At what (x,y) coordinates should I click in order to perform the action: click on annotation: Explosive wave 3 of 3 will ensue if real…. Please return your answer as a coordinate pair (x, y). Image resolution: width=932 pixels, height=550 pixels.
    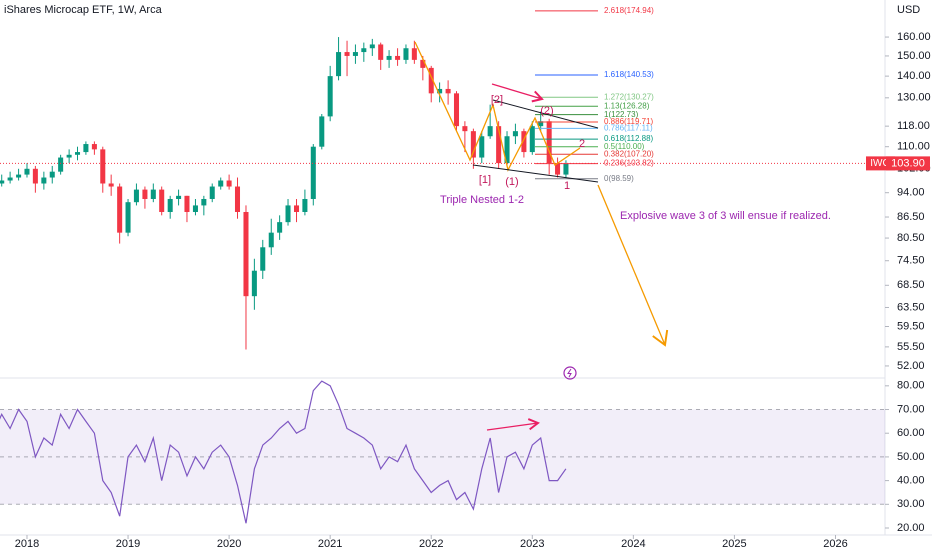
    Looking at the image, I should click on (725, 216).